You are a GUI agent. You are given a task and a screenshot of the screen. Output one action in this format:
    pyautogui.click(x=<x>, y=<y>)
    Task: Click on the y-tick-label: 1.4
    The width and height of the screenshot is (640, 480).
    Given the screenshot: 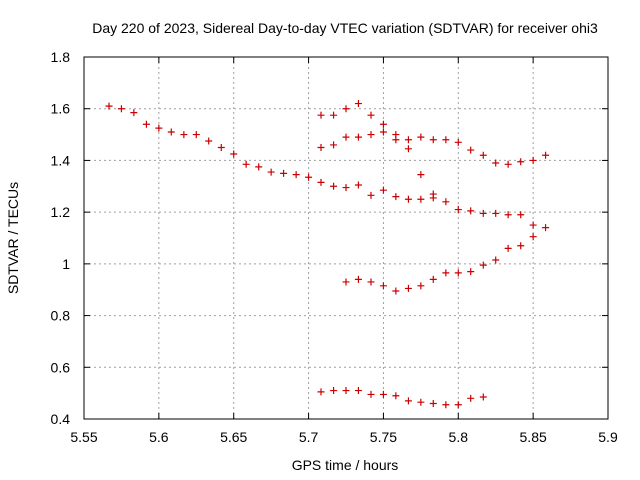 What is the action you would take?
    pyautogui.click(x=61, y=160)
    